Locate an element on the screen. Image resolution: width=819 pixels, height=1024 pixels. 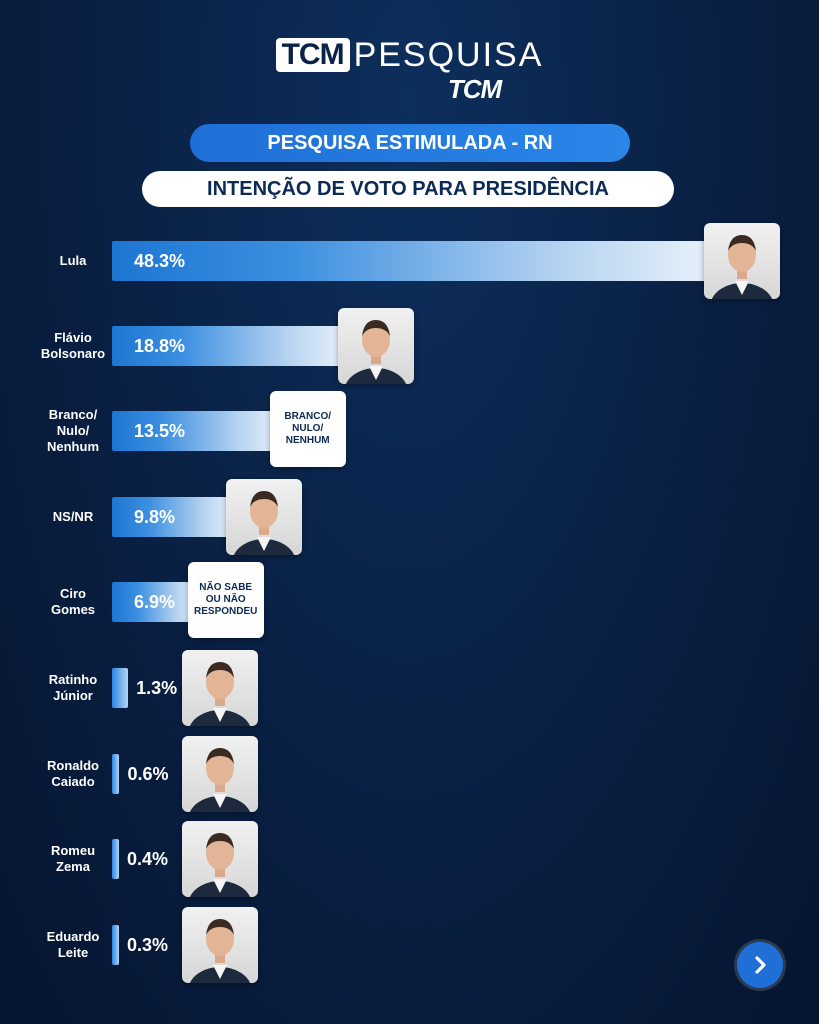
value-label: 1.3% is located at coordinates (157, 688).